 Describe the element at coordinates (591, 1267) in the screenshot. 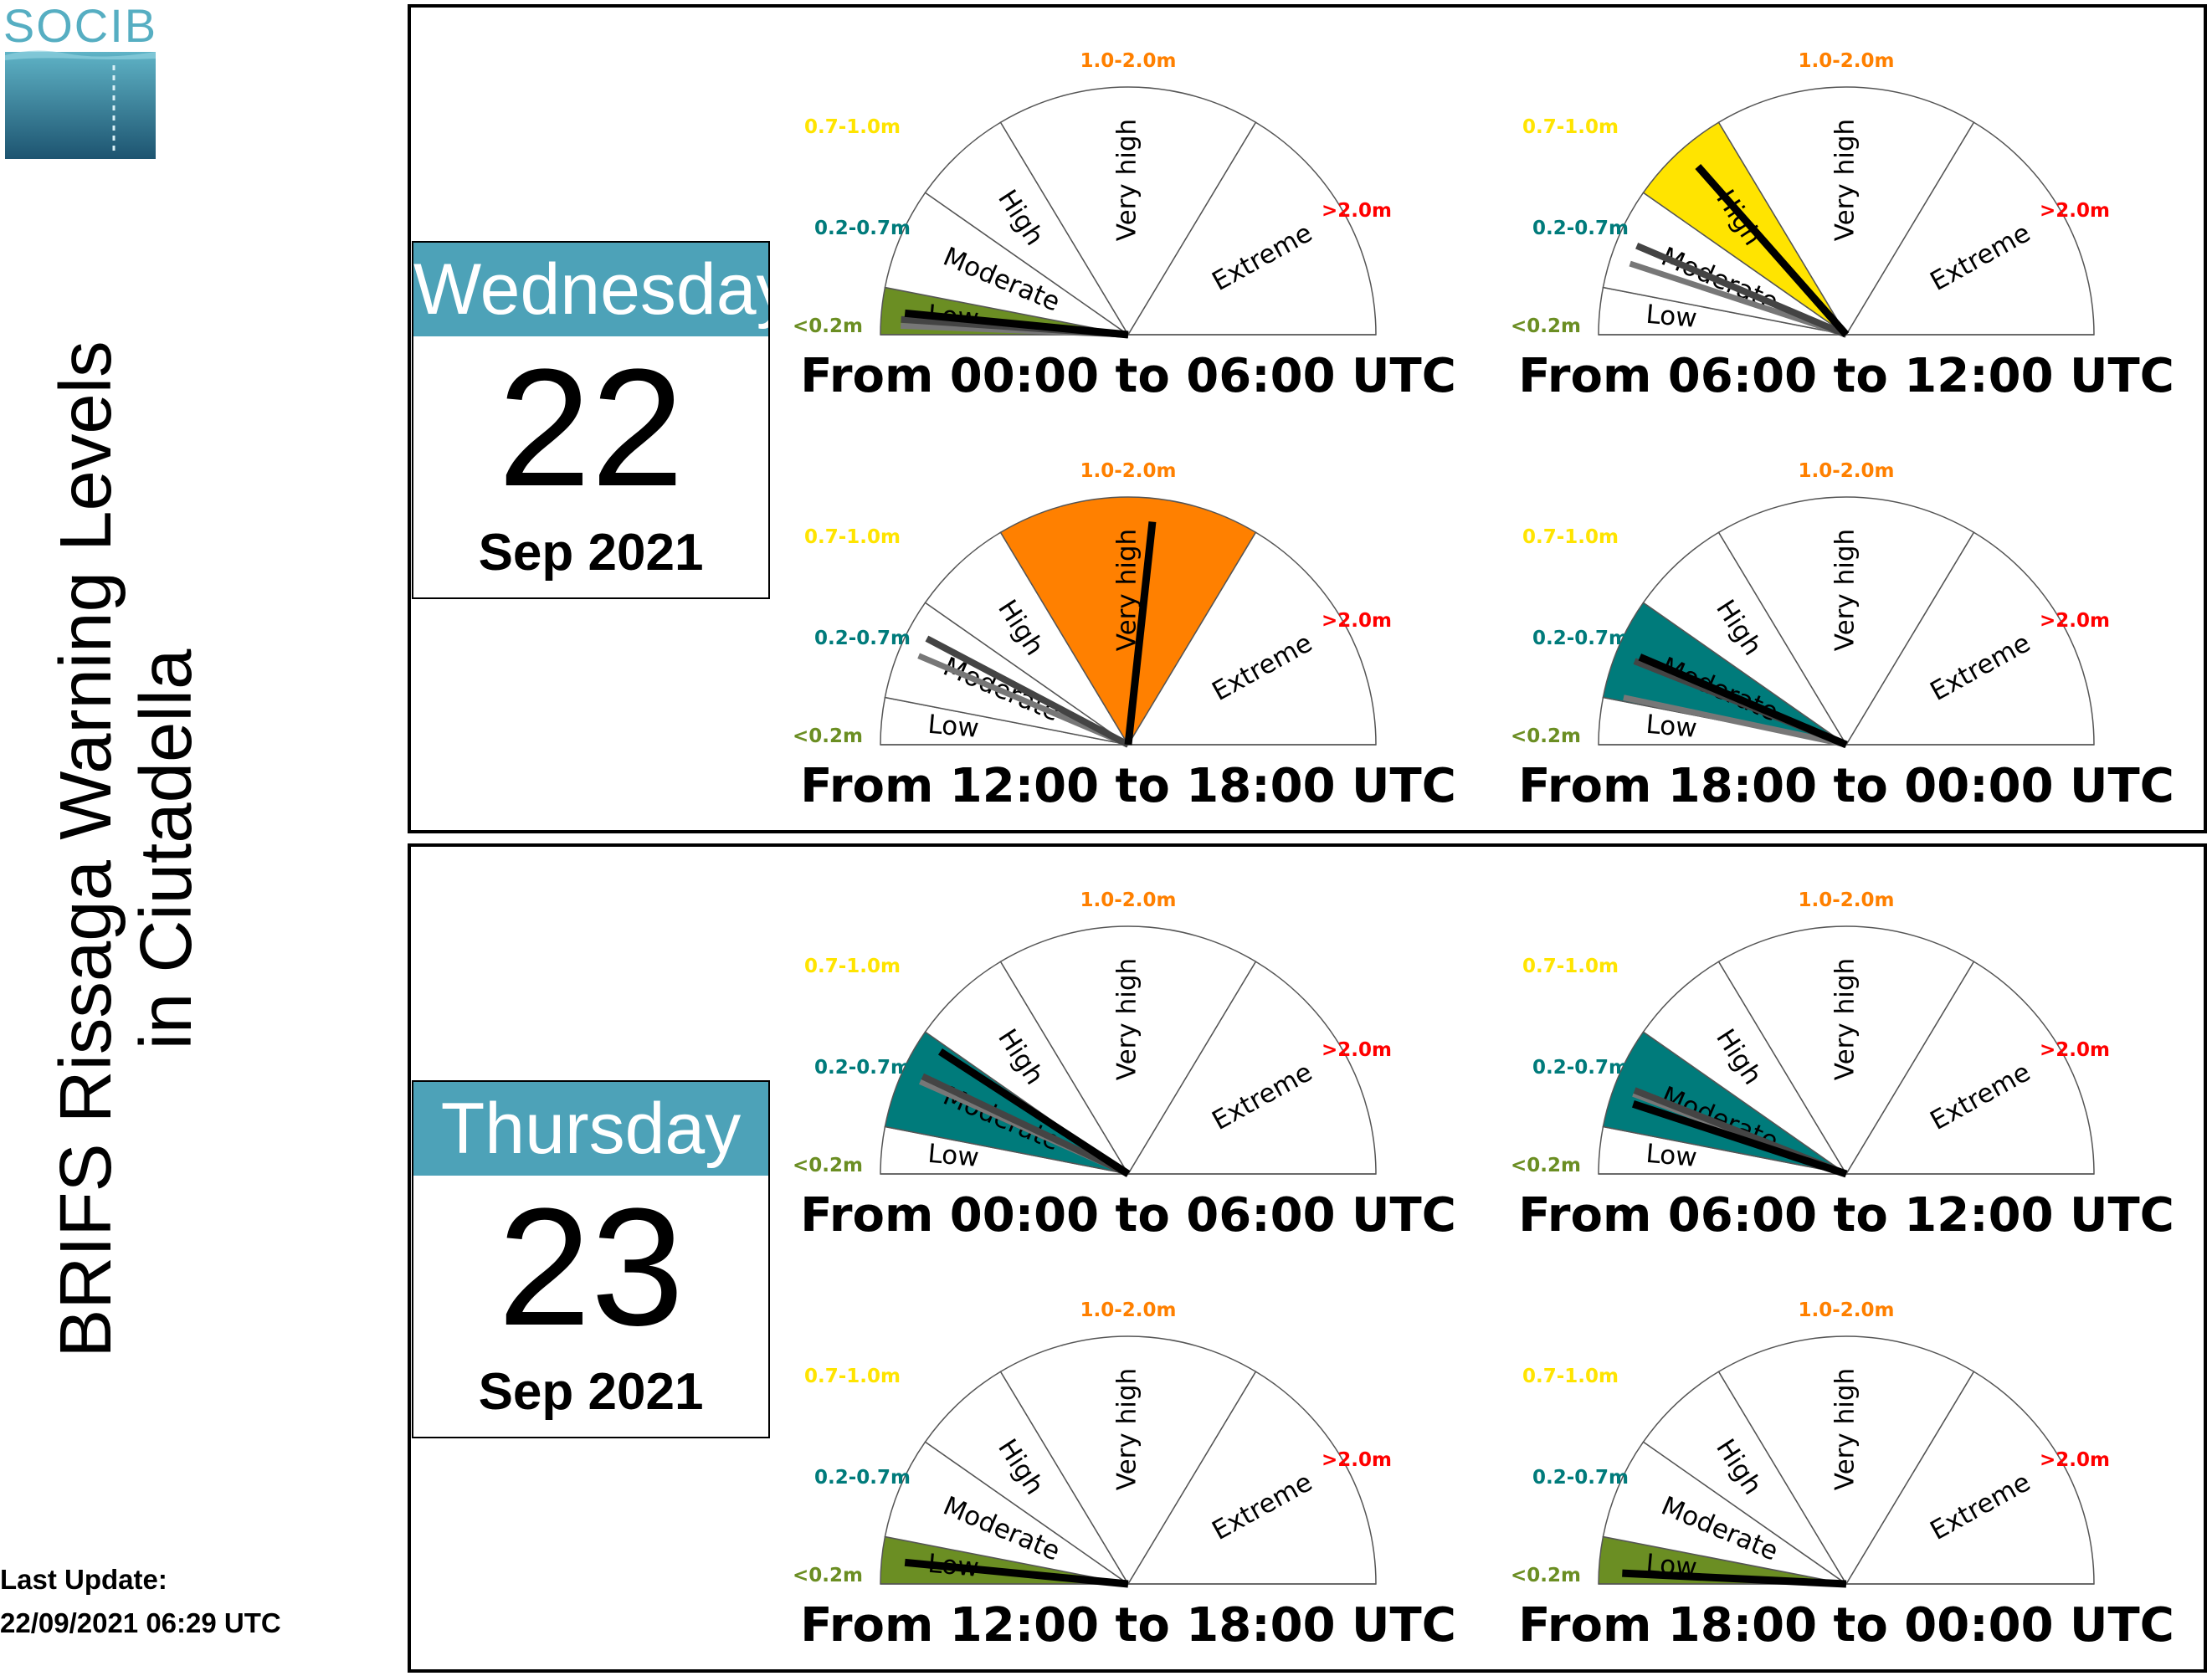

I see `date-card-day: 23` at that location.